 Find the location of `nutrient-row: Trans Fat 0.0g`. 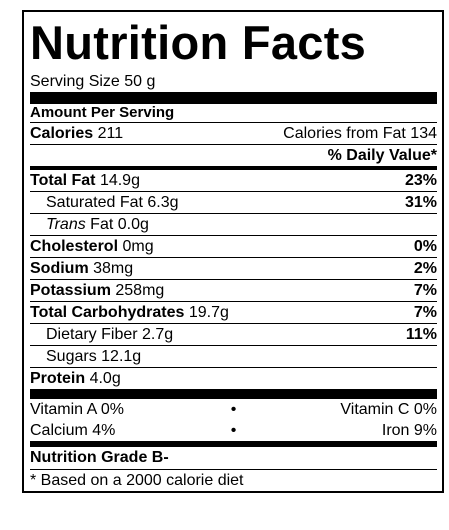

nutrient-row: Trans Fat 0.0g is located at coordinates (233, 224).